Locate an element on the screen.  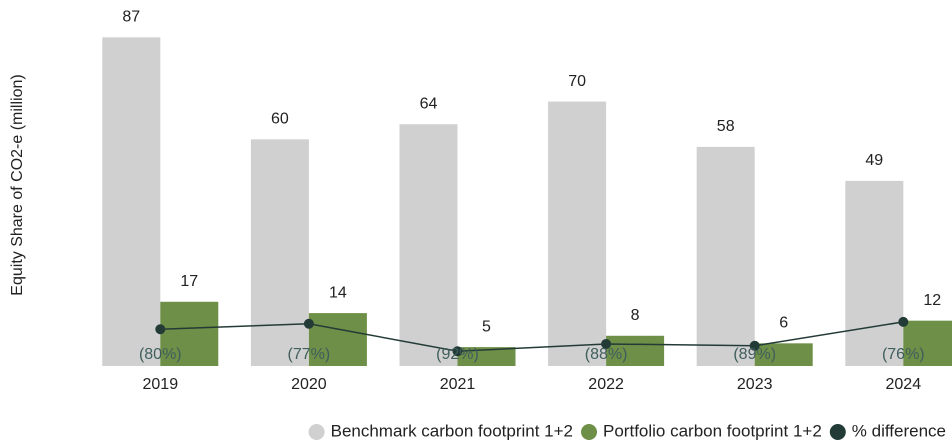
value-label: 58 is located at coordinates (726, 126).